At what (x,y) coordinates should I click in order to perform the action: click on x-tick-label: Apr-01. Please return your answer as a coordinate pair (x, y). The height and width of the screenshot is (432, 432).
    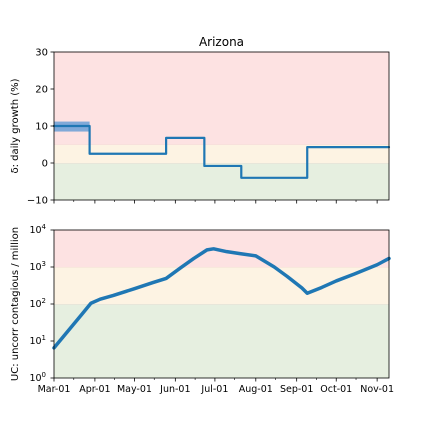
    Looking at the image, I should click on (94, 389).